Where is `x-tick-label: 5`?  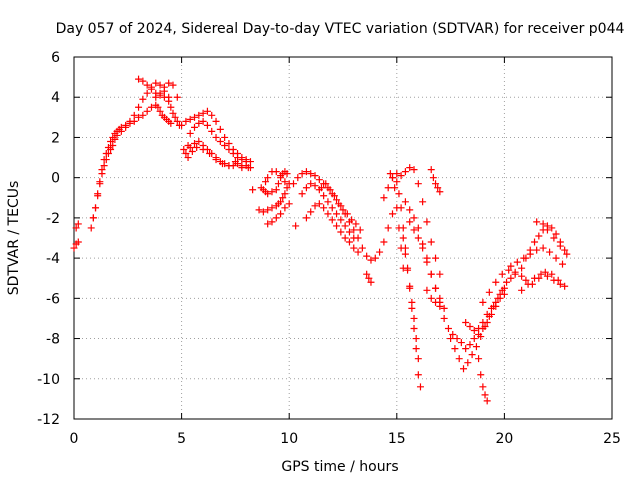
x-tick-label: 5 is located at coordinates (181, 439).